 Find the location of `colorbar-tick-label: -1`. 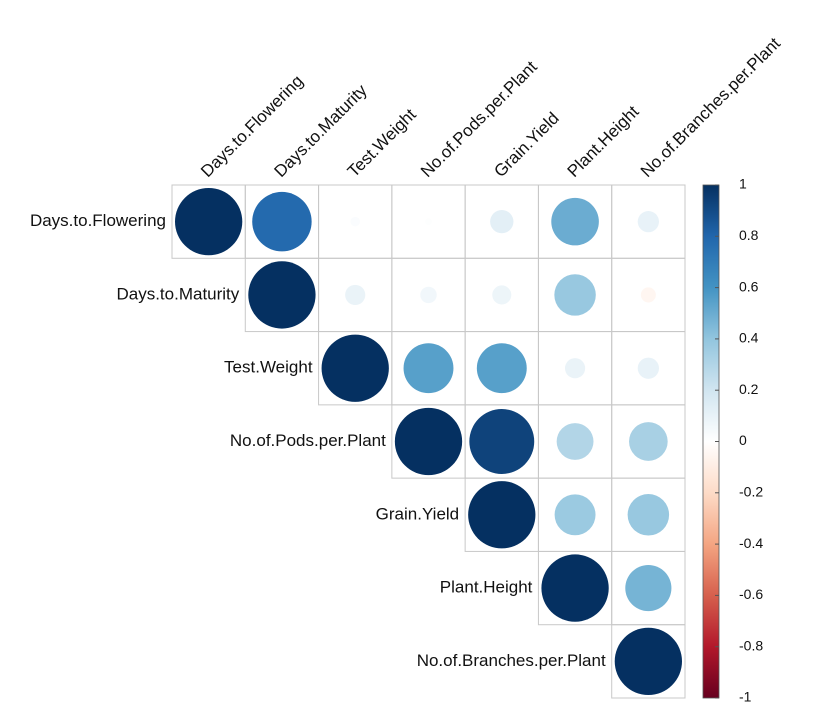

colorbar-tick-label: -1 is located at coordinates (745, 697).